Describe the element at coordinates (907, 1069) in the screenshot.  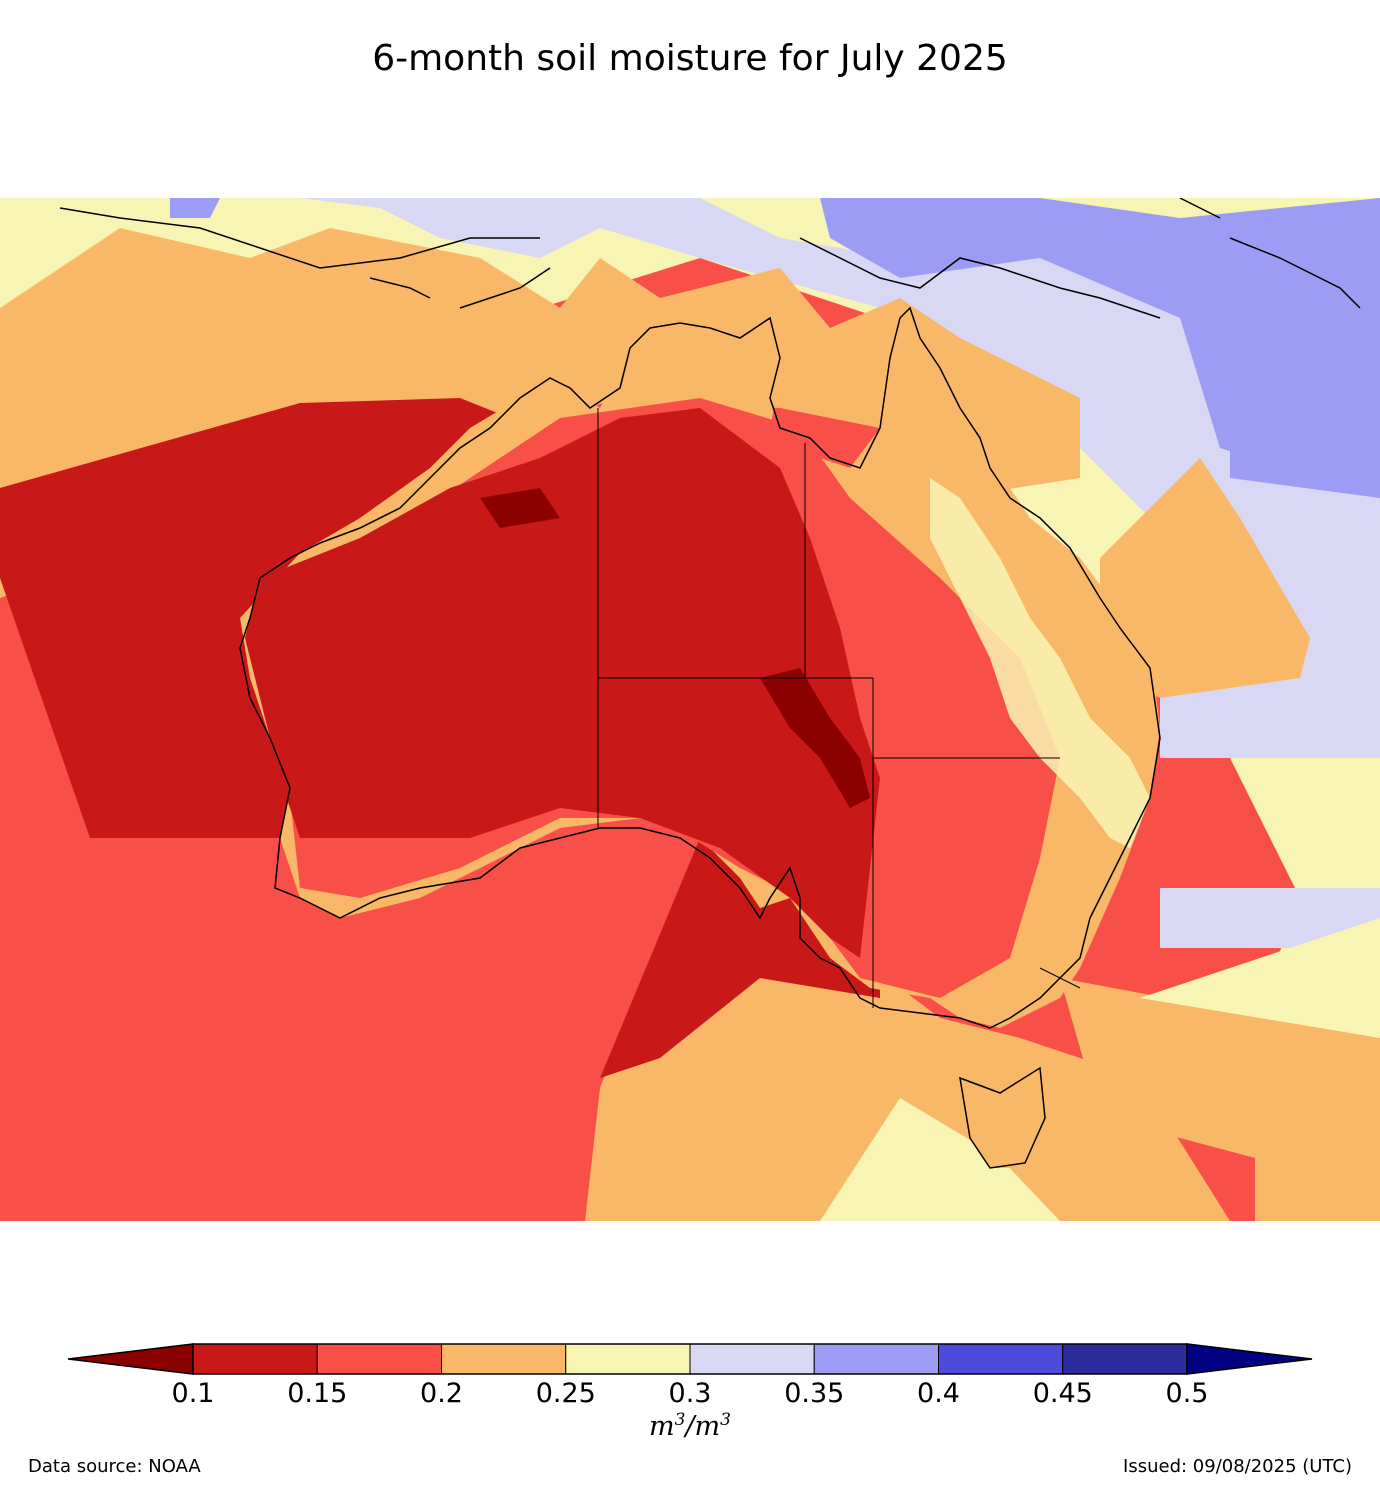
I see `region-orange-south` at that location.